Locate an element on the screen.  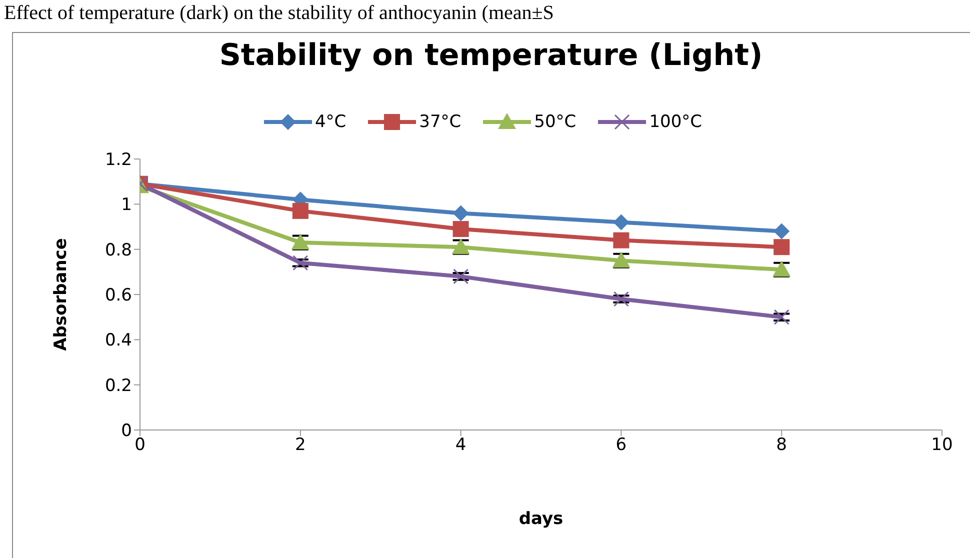
y-tick-label: 1.2 is located at coordinates (118, 160).